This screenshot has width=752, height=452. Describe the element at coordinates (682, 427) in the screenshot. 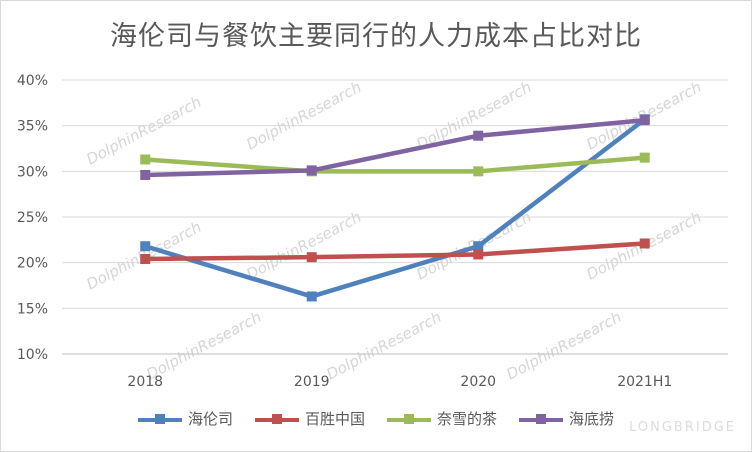

I see `brand-watermark: LONGBRIDGE` at that location.